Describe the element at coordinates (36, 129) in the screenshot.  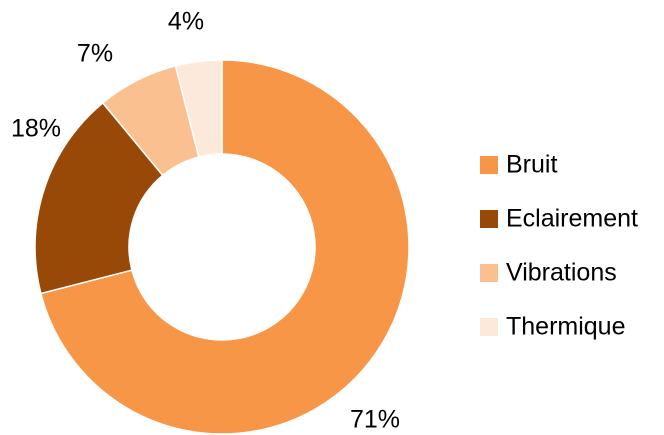
I see `data-label: 18%` at that location.